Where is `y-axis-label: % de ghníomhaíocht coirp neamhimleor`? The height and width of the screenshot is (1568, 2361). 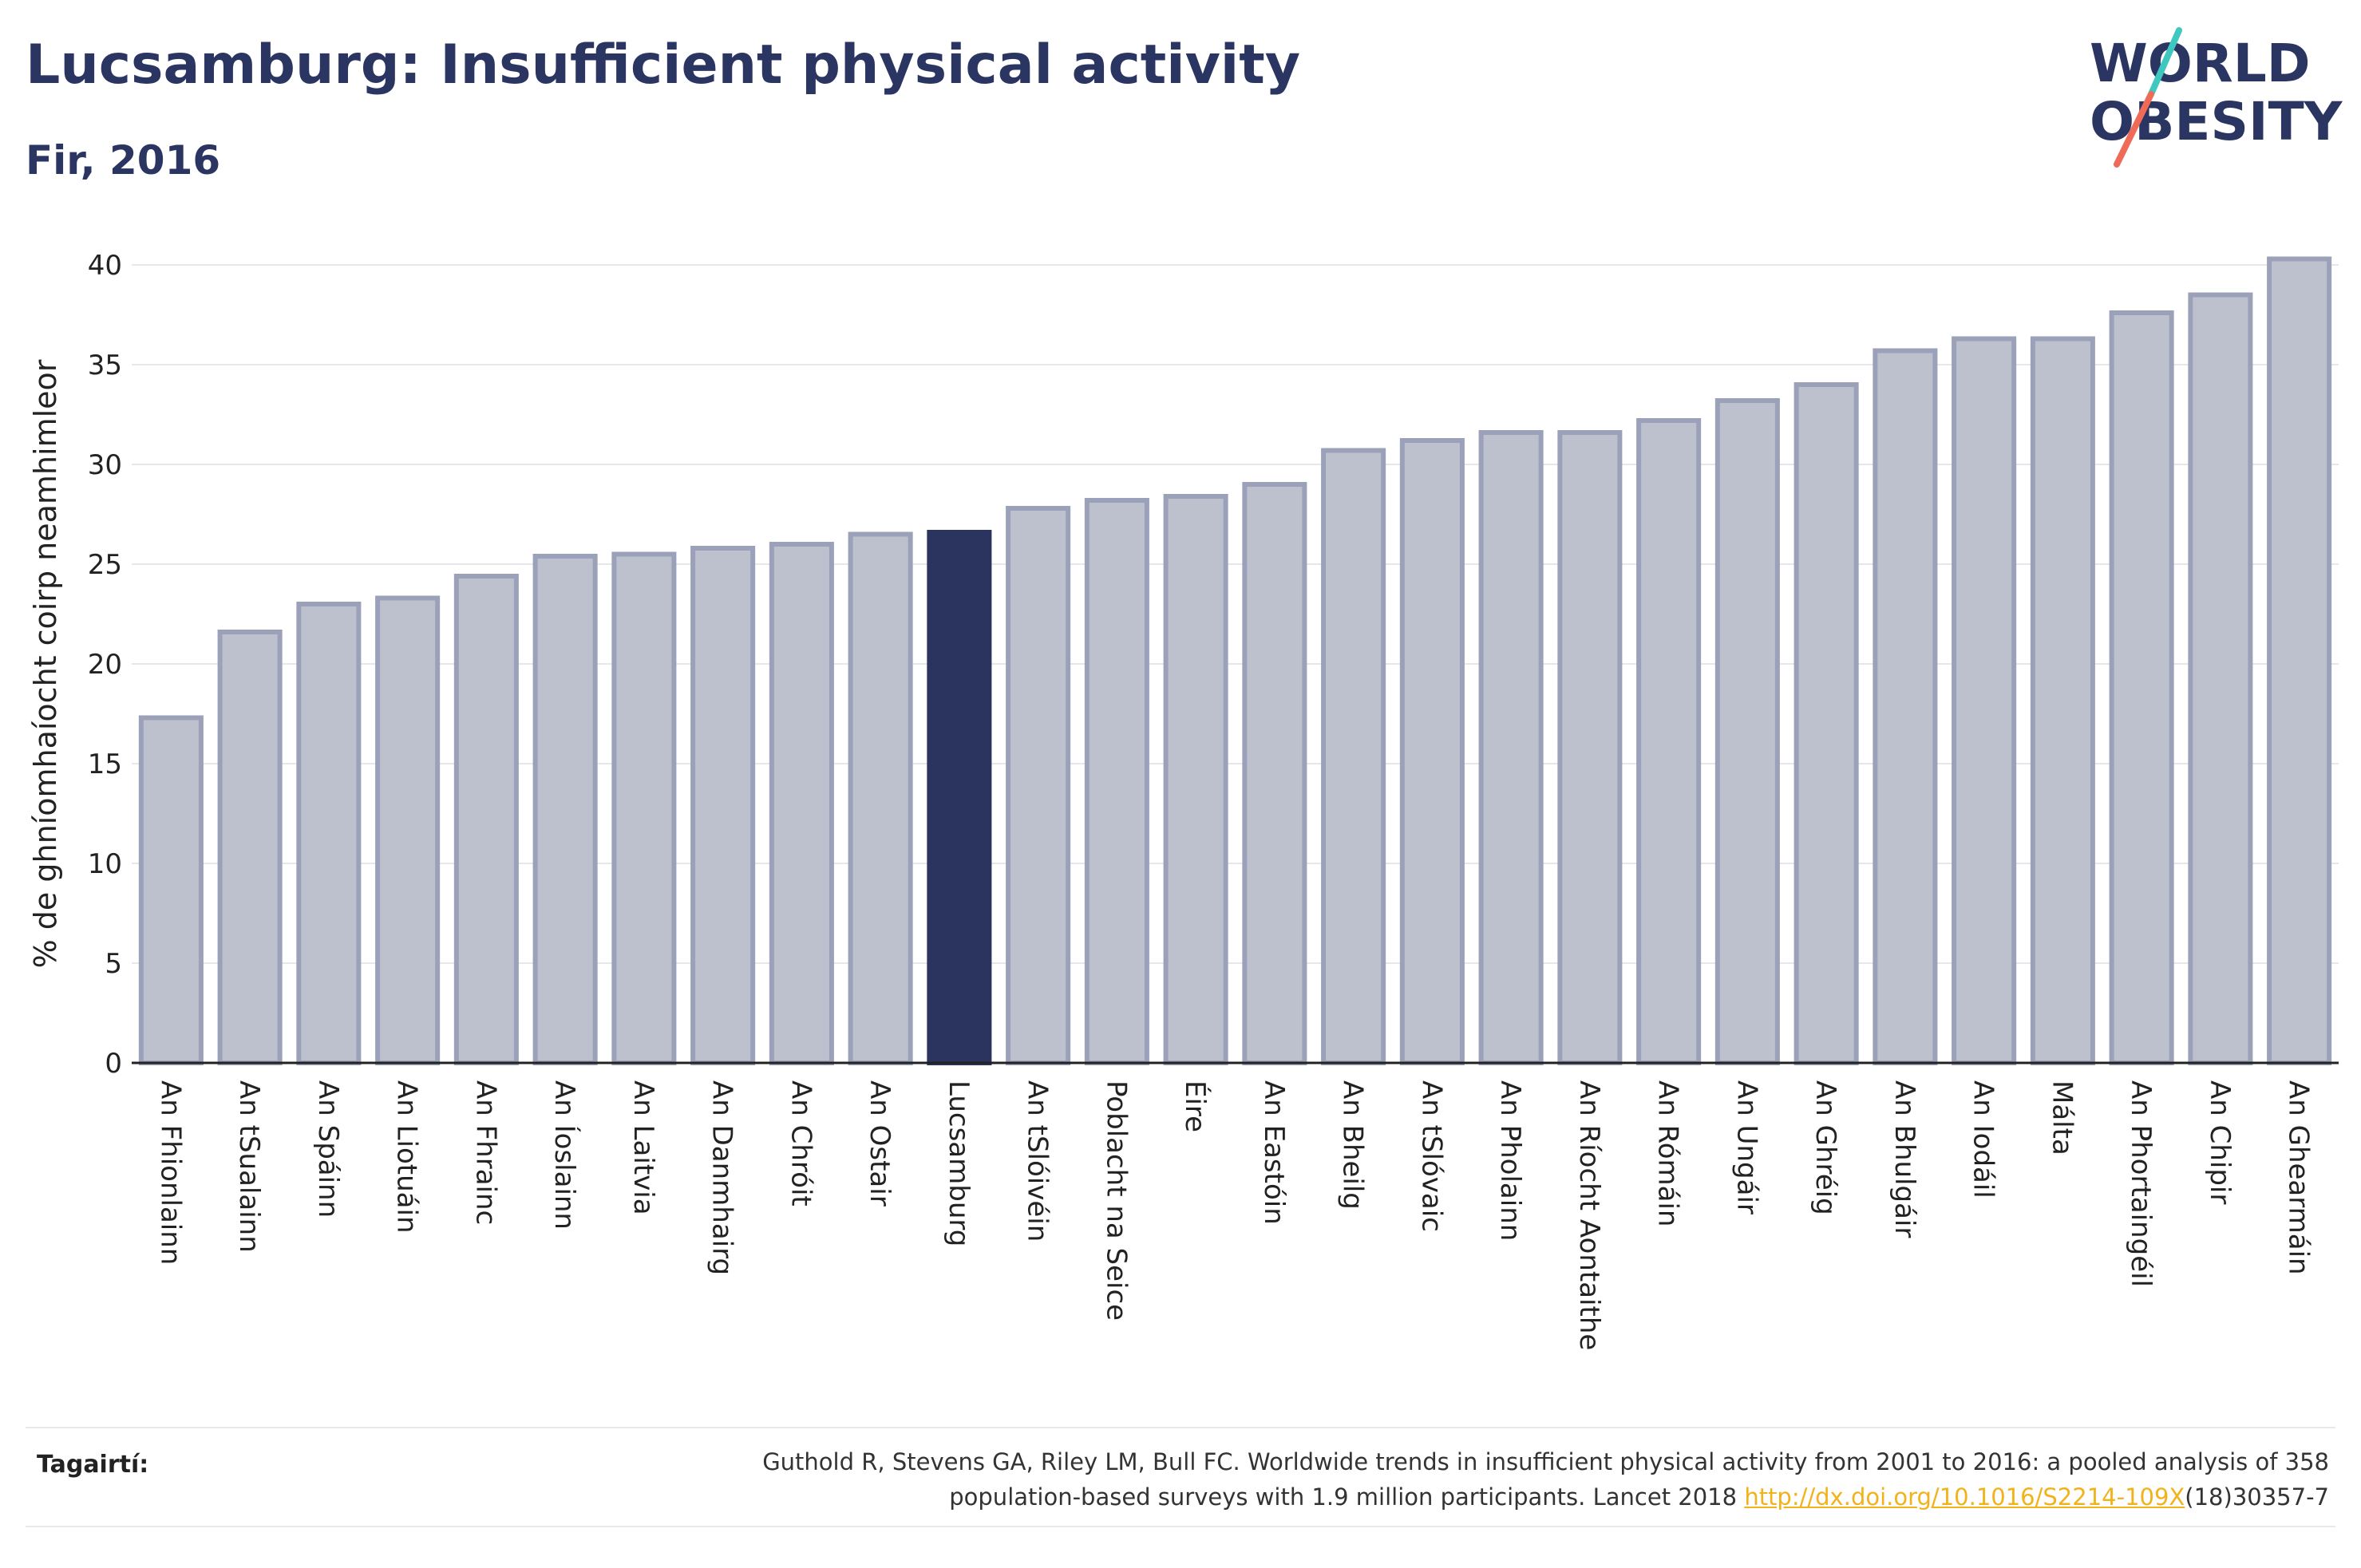
y-axis-label: % de ghníomhaíocht coirp neamhimleor is located at coordinates (45, 663).